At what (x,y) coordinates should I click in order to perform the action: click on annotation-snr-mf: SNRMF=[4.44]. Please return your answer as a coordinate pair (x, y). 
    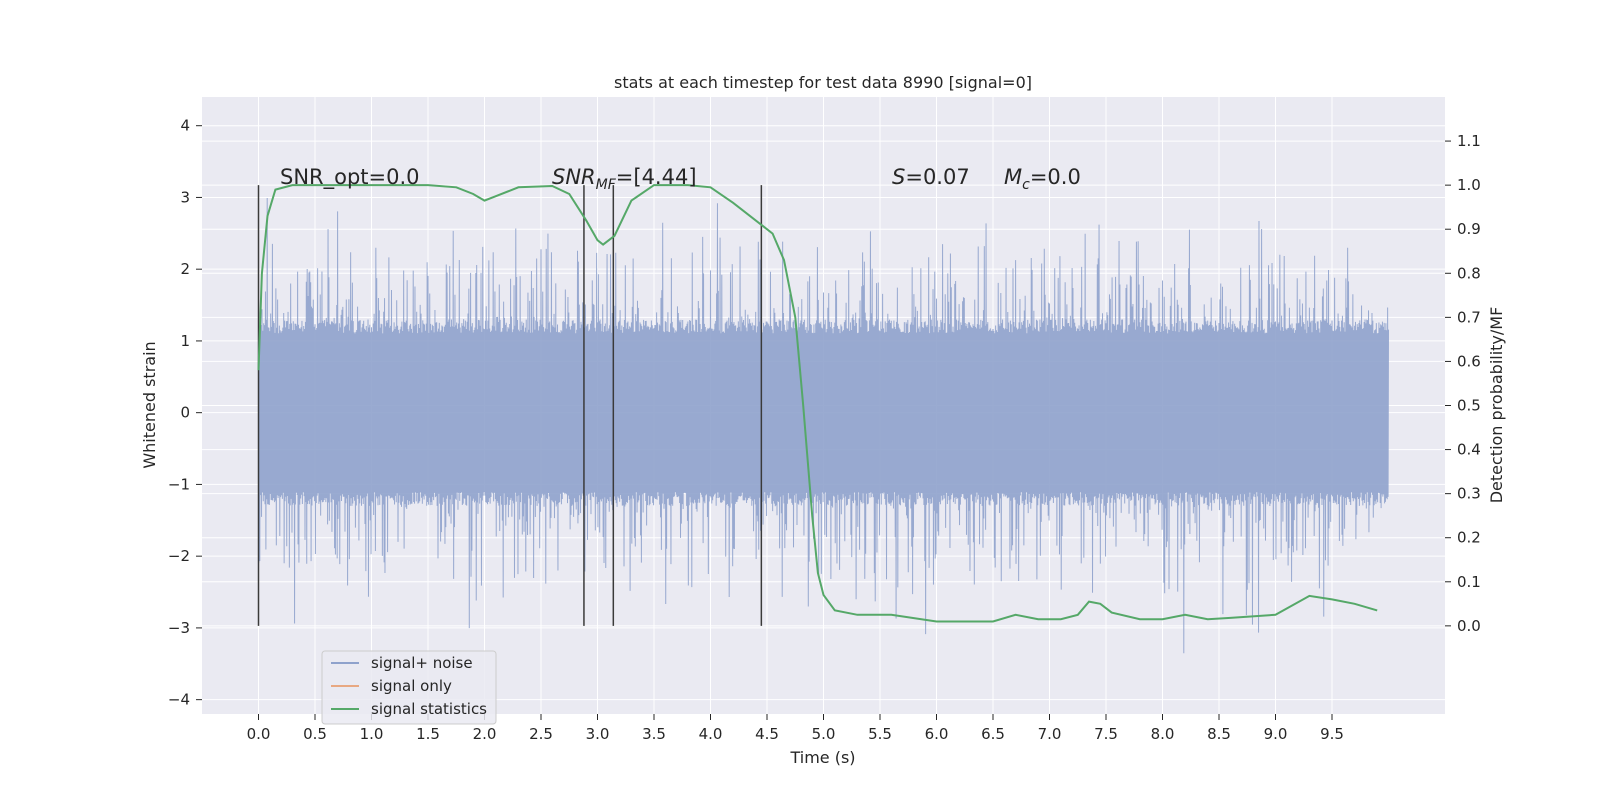
    Looking at the image, I should click on (624, 179).